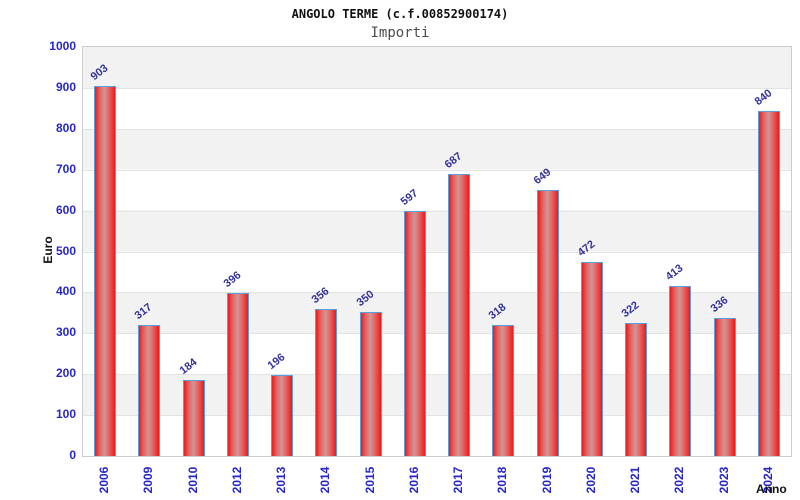 This screenshot has height=500, width=800. I want to click on bar-2022, so click(680, 371).